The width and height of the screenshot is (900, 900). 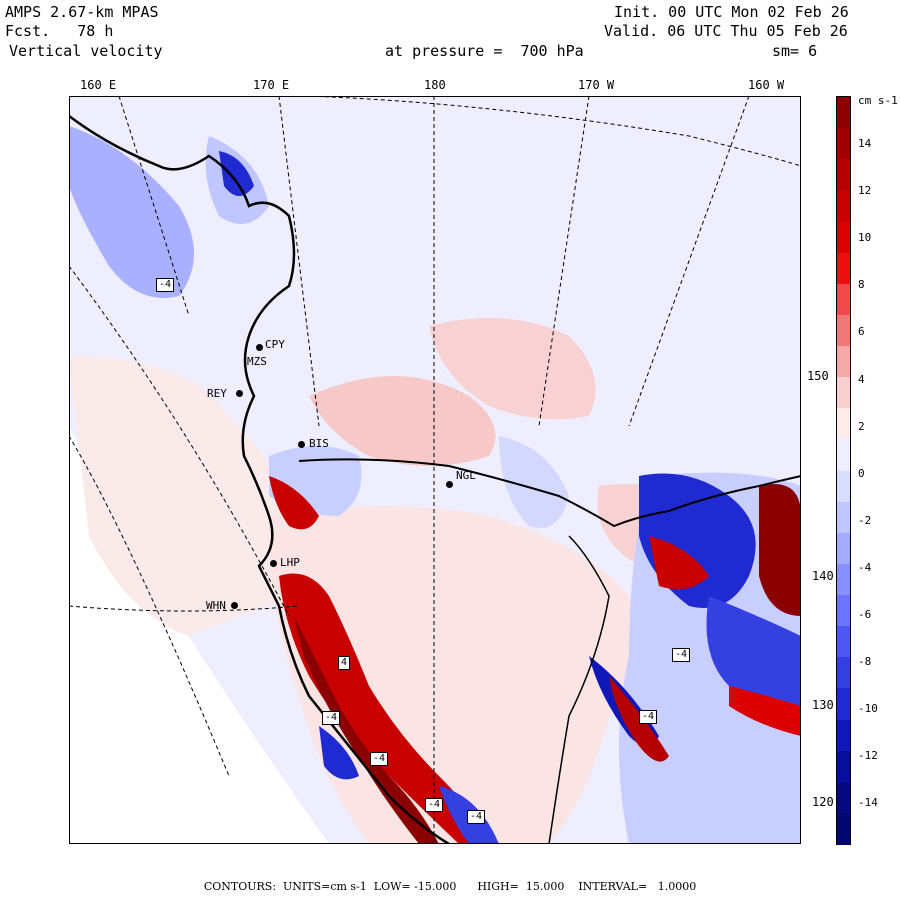 What do you see at coordinates (861, 332) in the screenshot?
I see `colorbar-tick-label: 6` at bounding box center [861, 332].